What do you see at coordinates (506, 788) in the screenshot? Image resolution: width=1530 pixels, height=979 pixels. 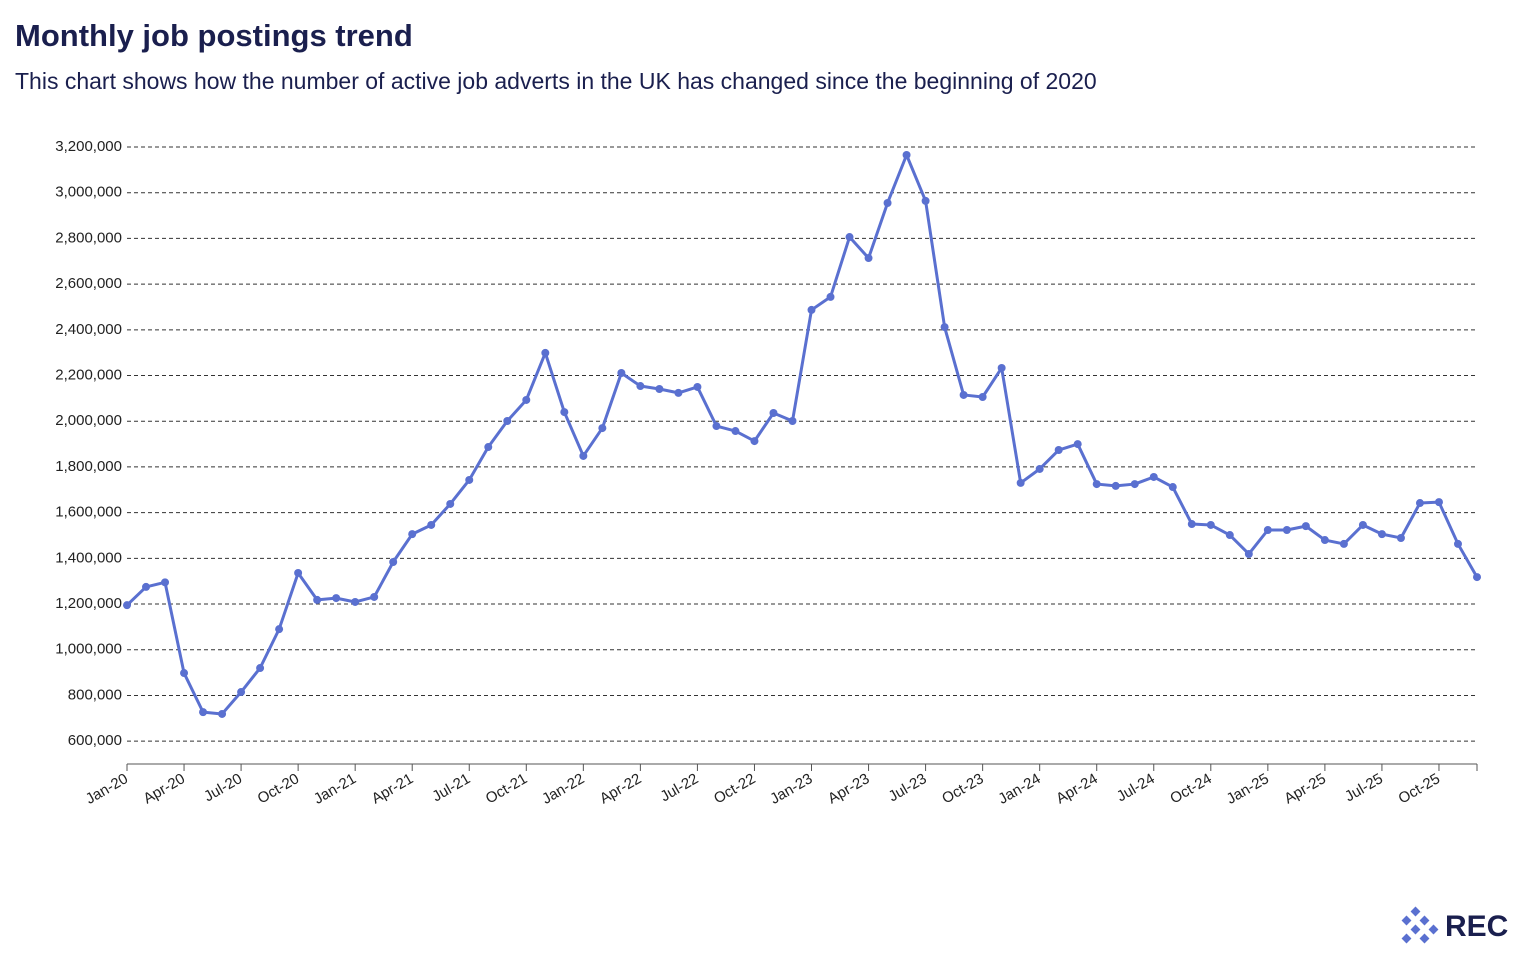 I see `x-tick-label: Oct-21` at bounding box center [506, 788].